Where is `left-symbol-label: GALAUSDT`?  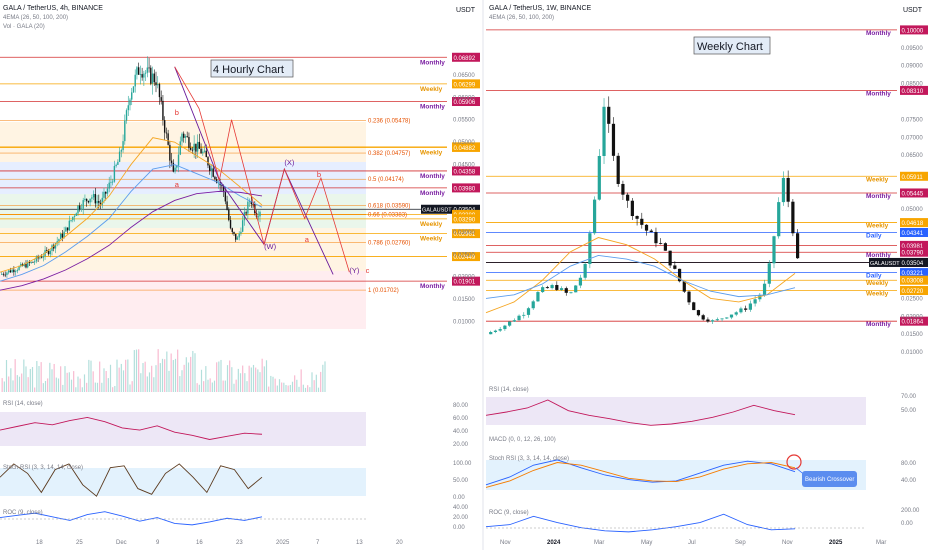
left-symbol-label: GALAUSDT is located at coordinates (437, 211).